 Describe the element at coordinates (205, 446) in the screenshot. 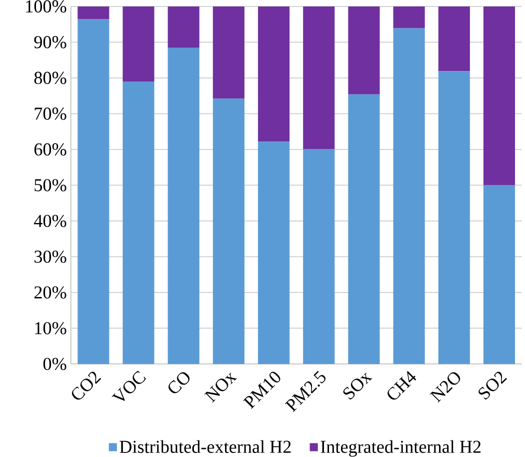

I see `legend-label: Distributed-external H2` at that location.